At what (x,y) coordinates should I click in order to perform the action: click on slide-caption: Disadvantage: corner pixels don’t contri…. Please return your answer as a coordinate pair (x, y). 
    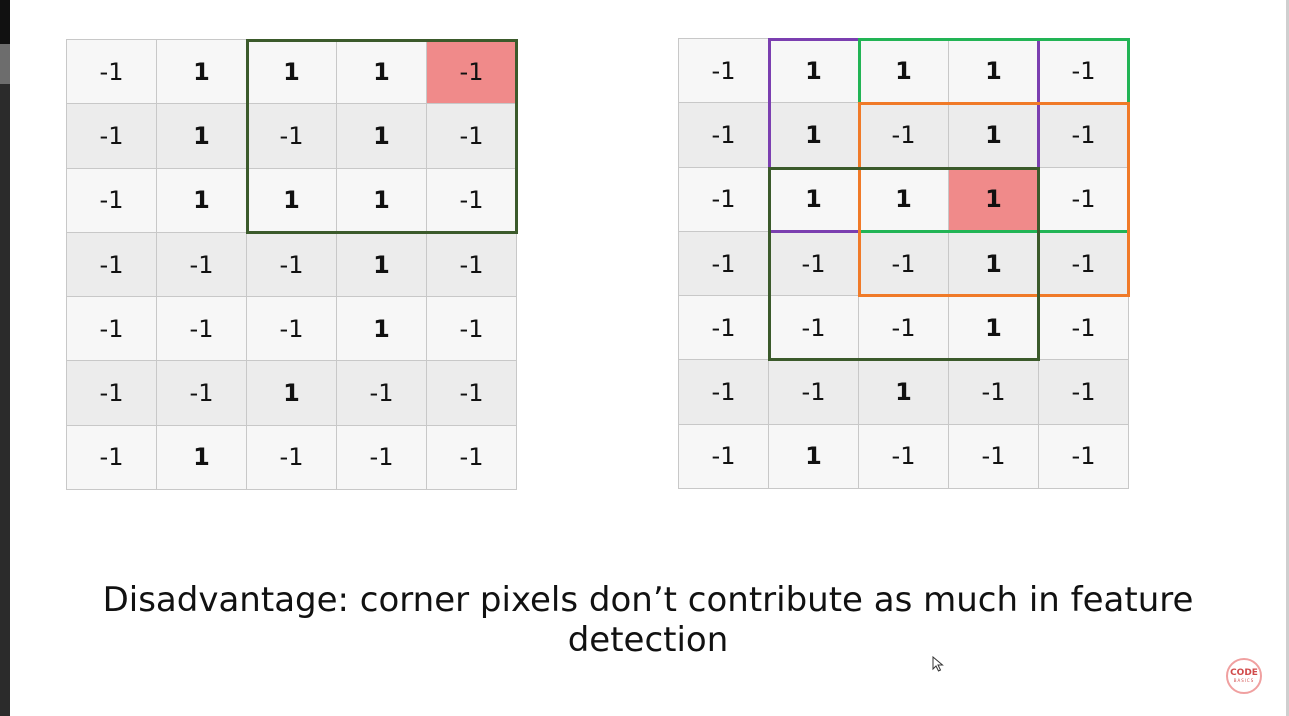
    Looking at the image, I should click on (648, 620).